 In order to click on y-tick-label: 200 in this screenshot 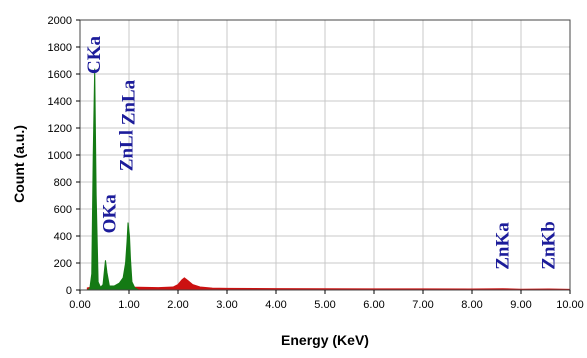, I will do `click(63, 264)`.